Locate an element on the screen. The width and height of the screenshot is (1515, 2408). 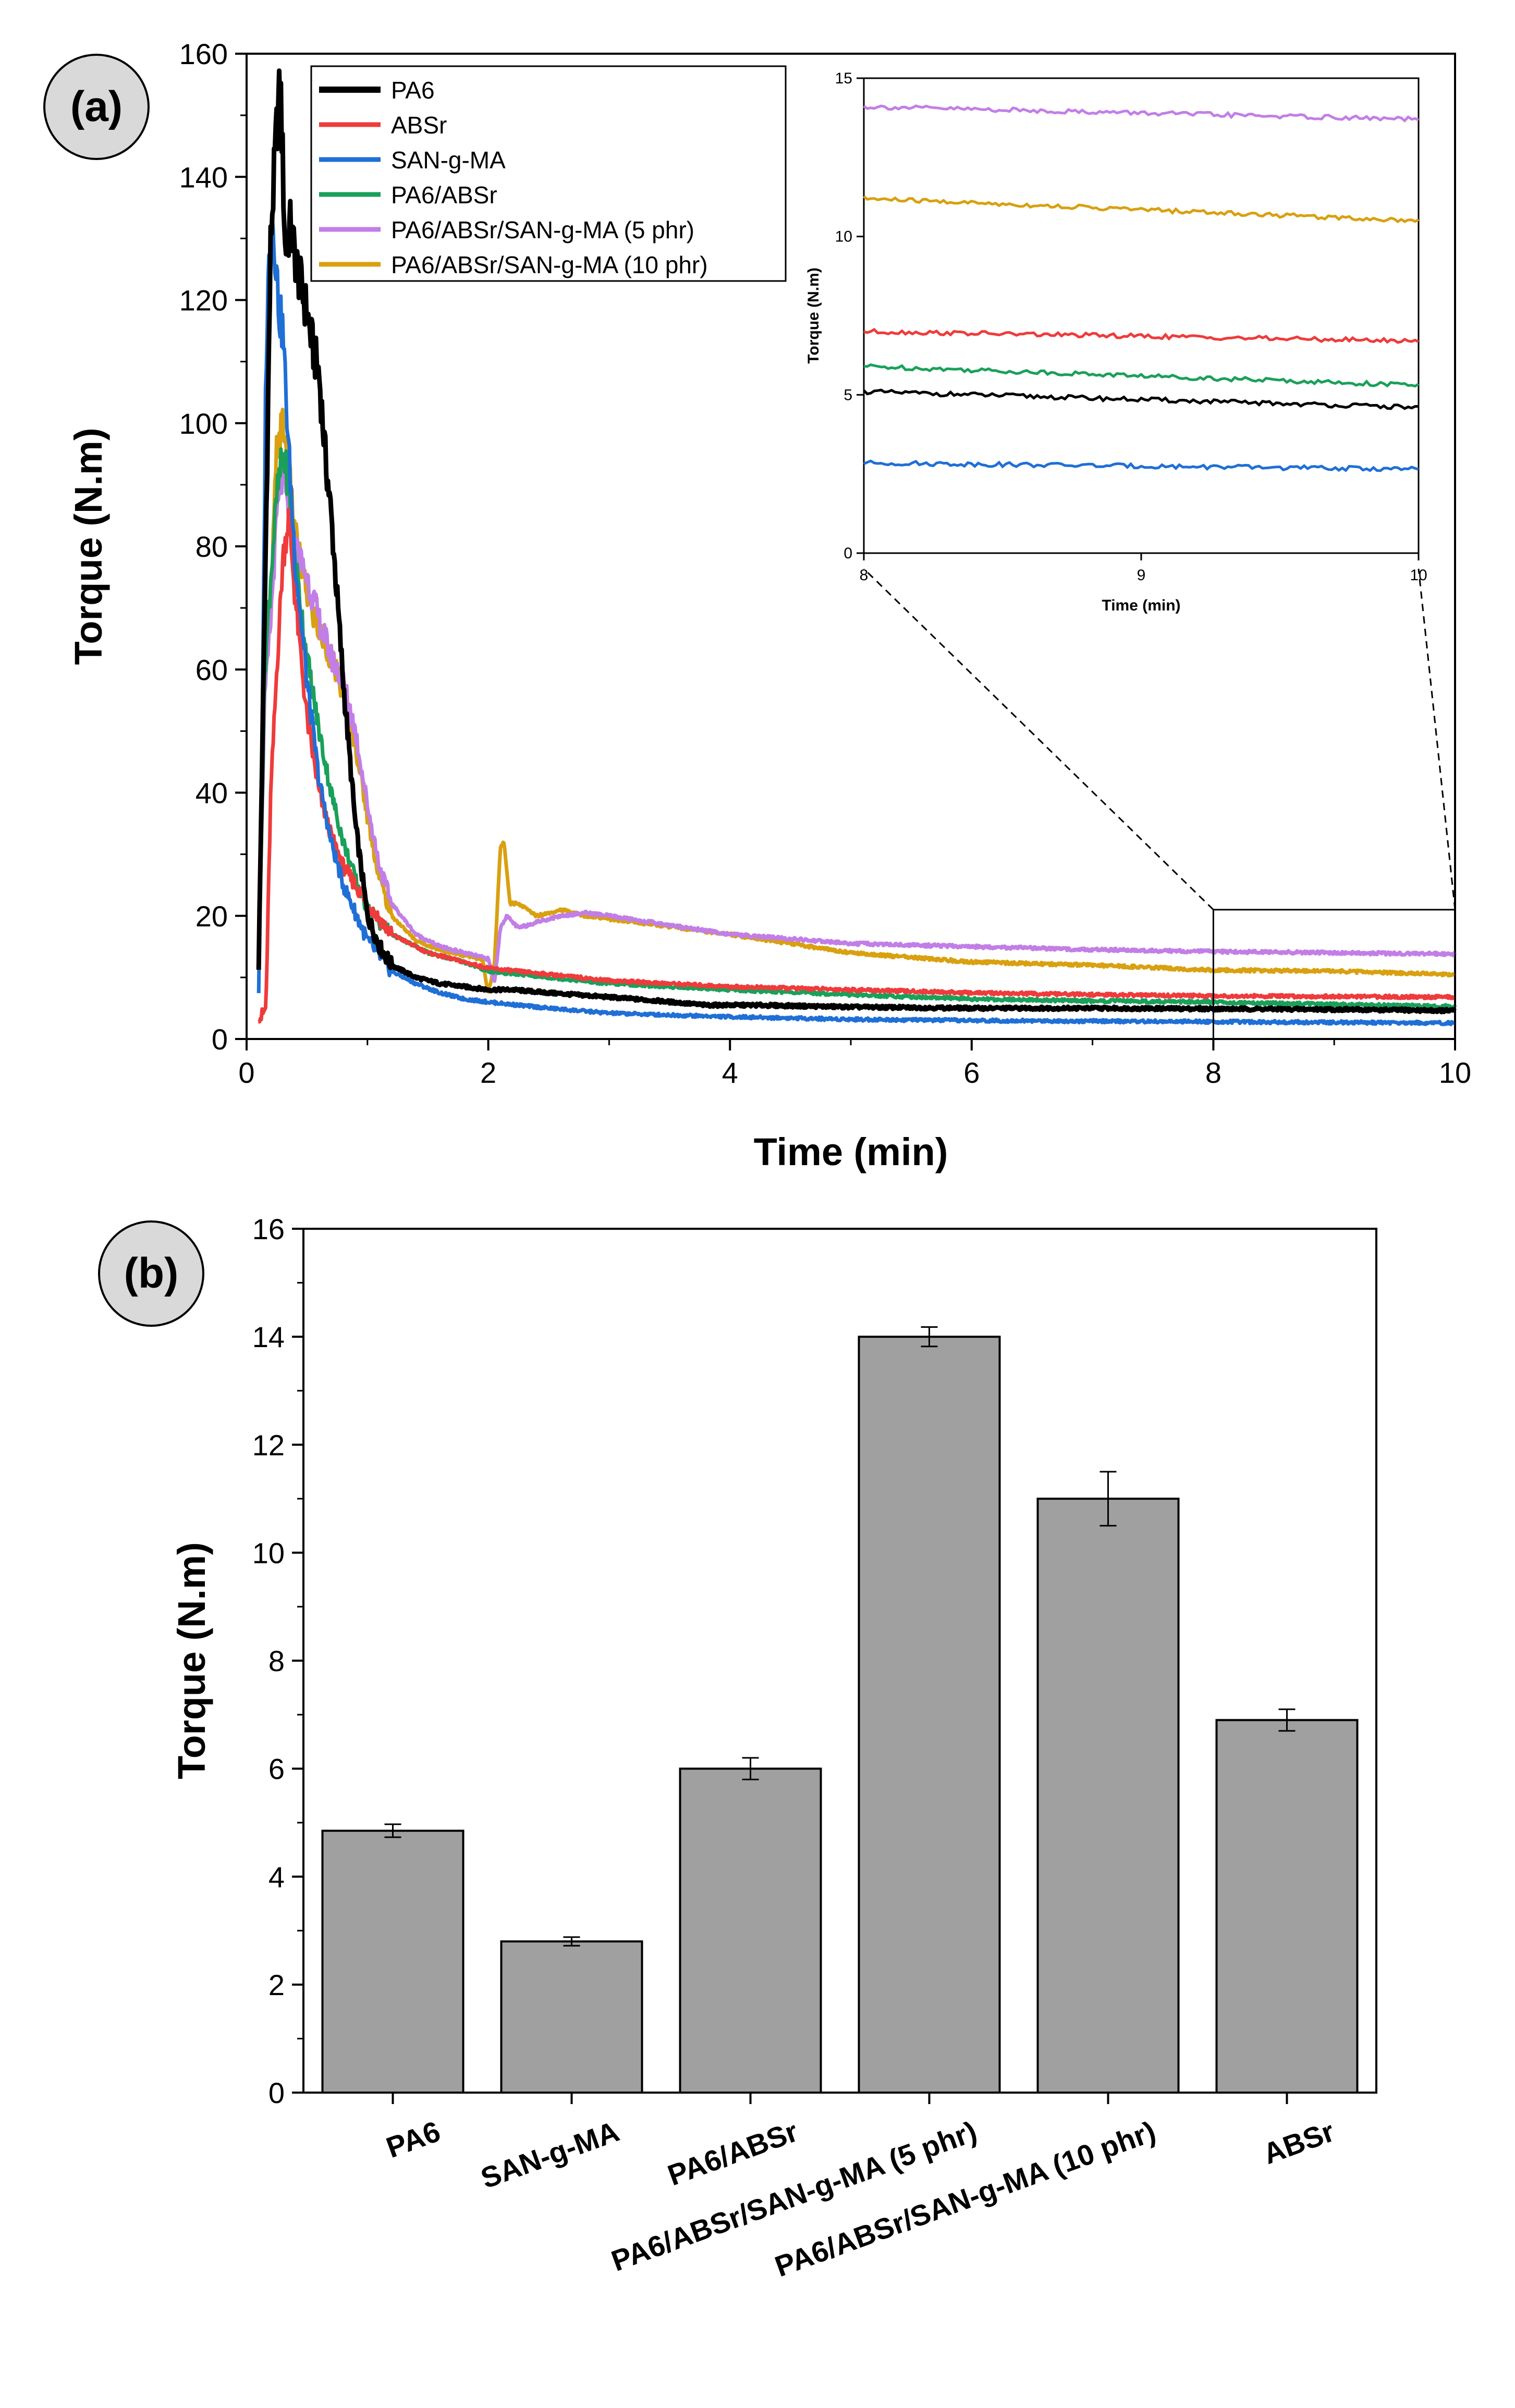
x-category-label-2: PA6/ABSr is located at coordinates (732, 2153).